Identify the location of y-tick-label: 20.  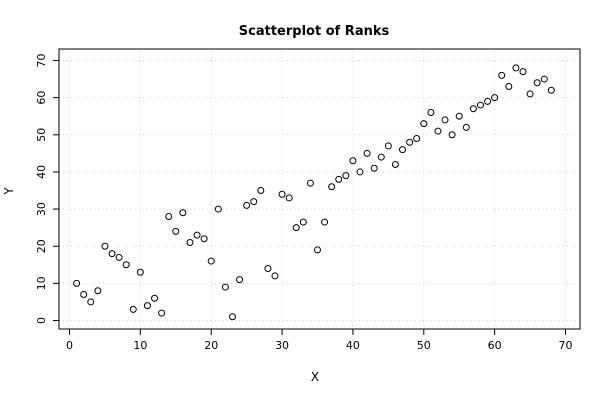
(41, 246).